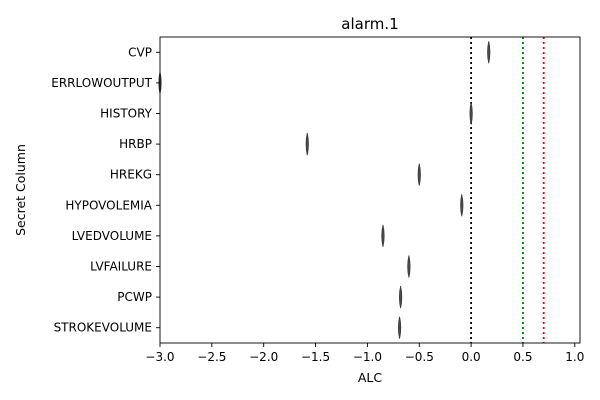 This screenshot has height=400, width=600. Describe the element at coordinates (399, 327) in the screenshot. I see `violin-strokevolume` at that location.